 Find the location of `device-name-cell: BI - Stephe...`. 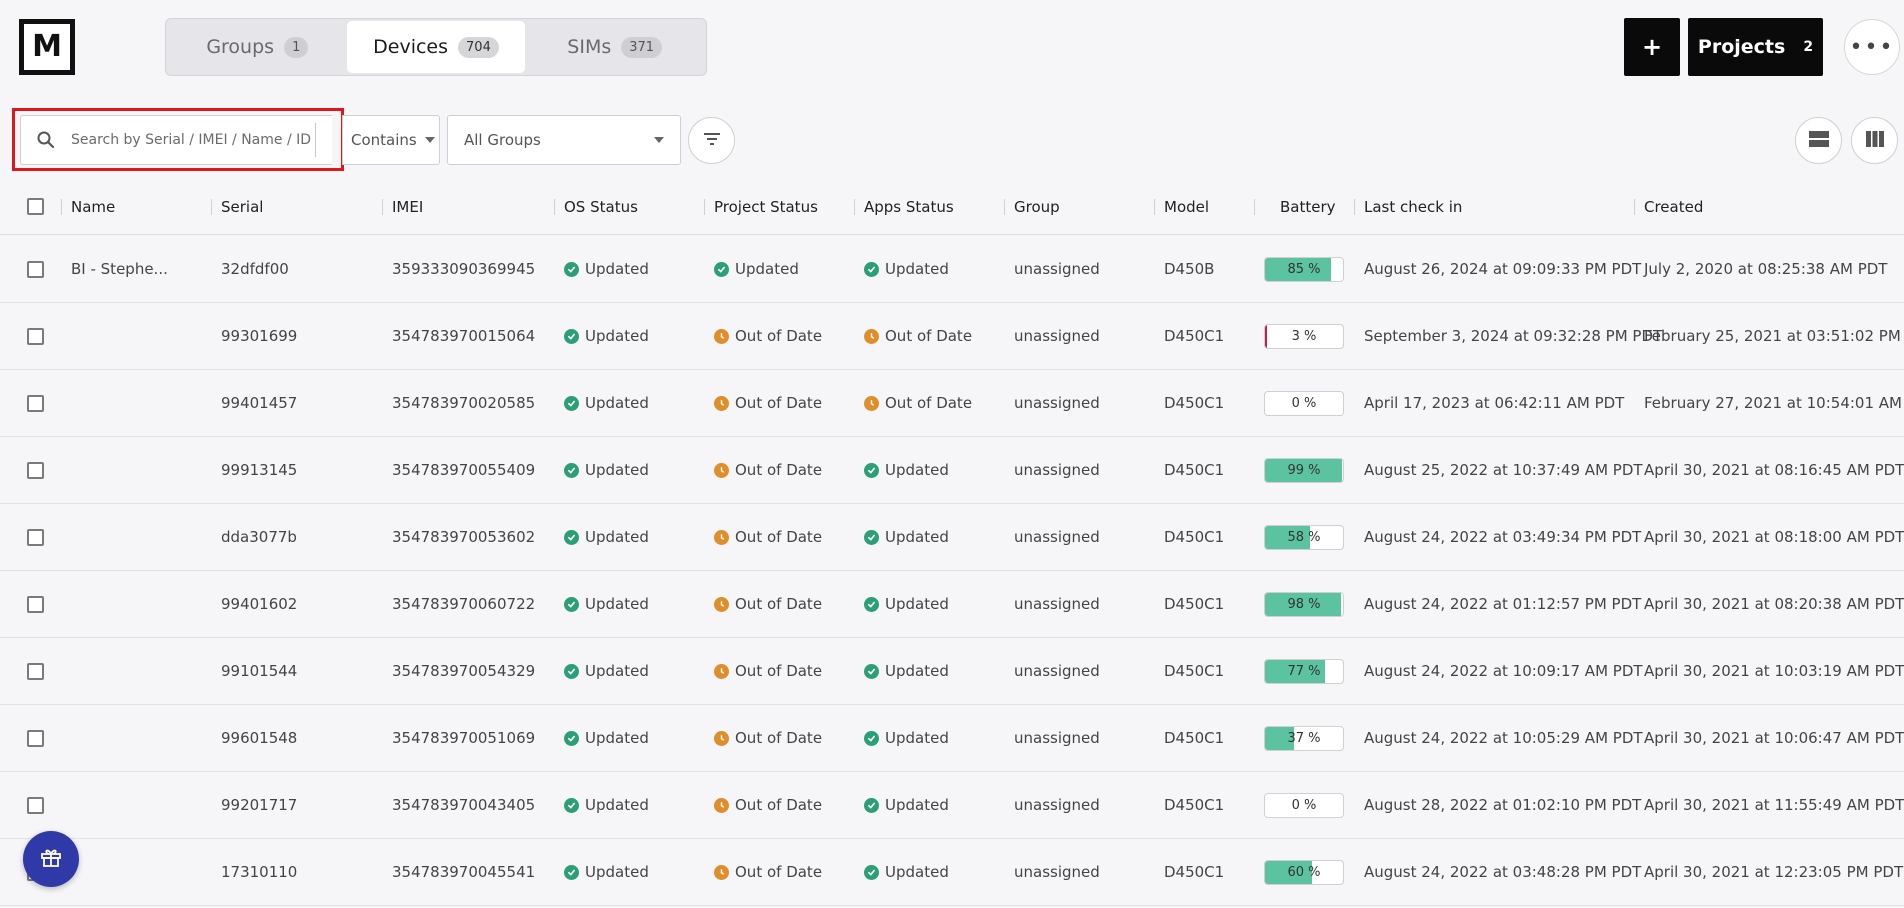

device-name-cell: BI - Stephe... is located at coordinates (119, 269).